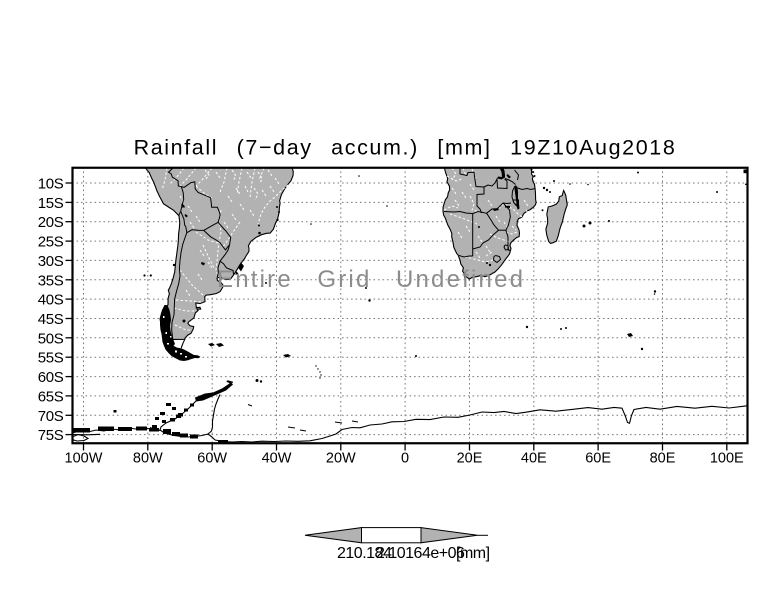 This screenshot has height=612, width=784. What do you see at coordinates (51, 358) in the screenshot?
I see `svg-text: 55S` at bounding box center [51, 358].